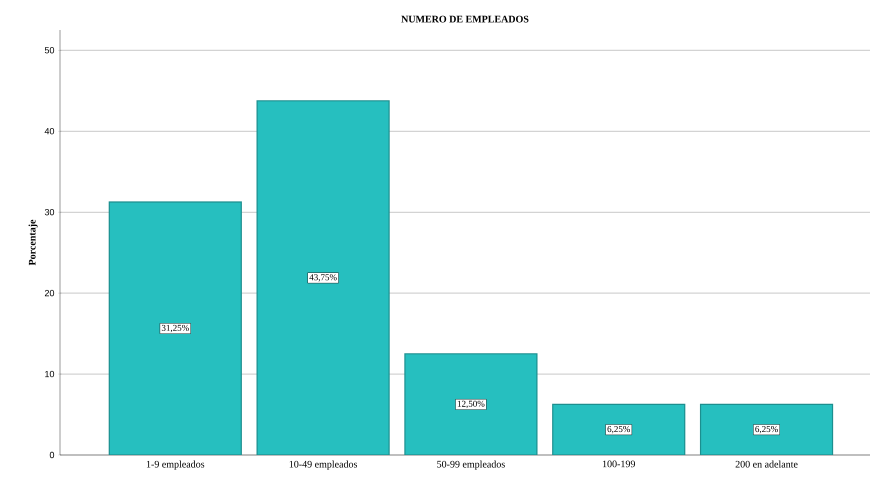 The width and height of the screenshot is (872, 479). What do you see at coordinates (33, 243) in the screenshot?
I see `y-axis-title: Porcentaje` at bounding box center [33, 243].